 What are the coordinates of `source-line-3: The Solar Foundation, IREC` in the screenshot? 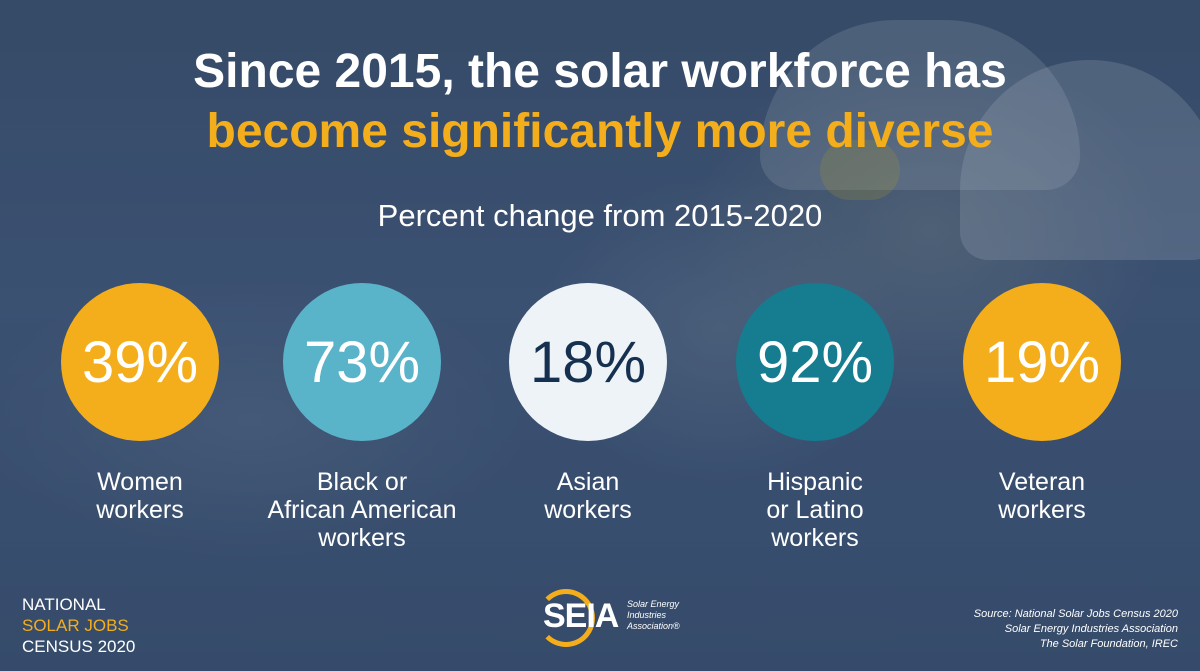 It's located at (1108, 644).